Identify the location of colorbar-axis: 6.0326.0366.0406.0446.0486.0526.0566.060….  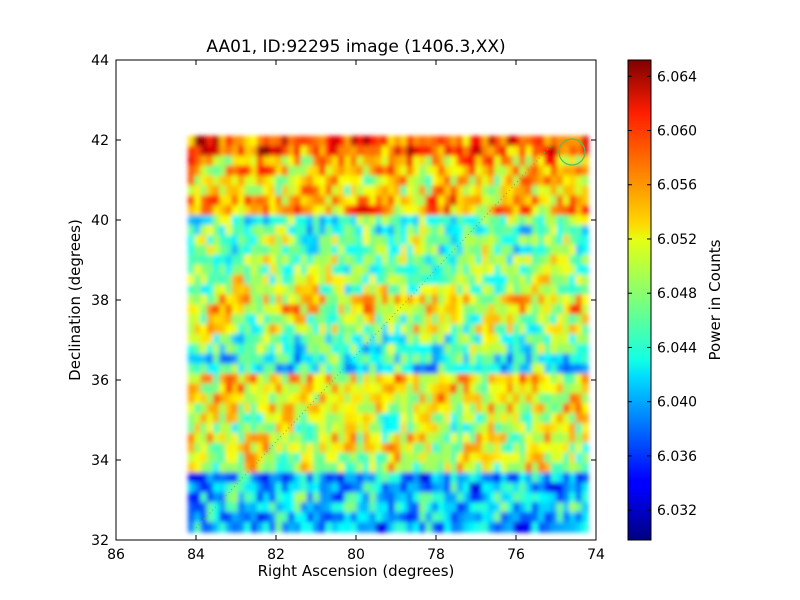
(662, 294).